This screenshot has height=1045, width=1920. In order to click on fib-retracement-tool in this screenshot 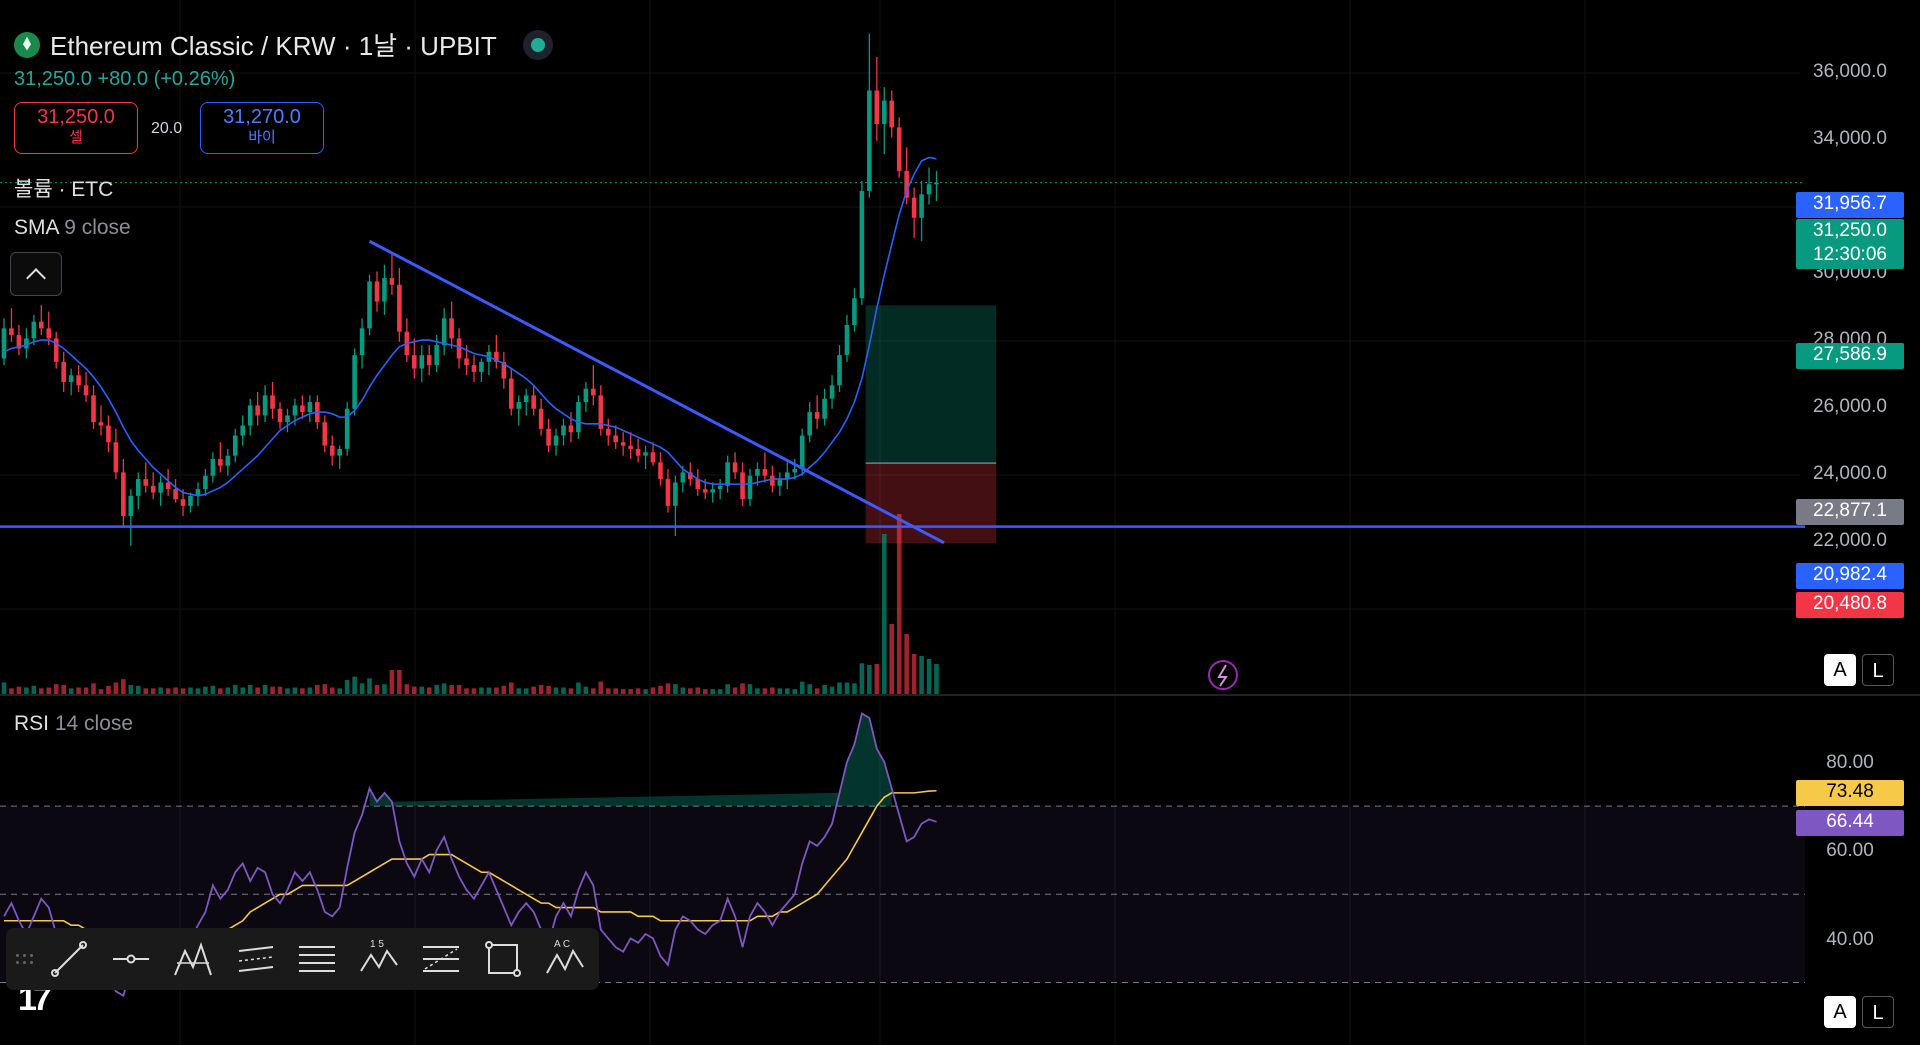, I will do `click(441, 959)`.